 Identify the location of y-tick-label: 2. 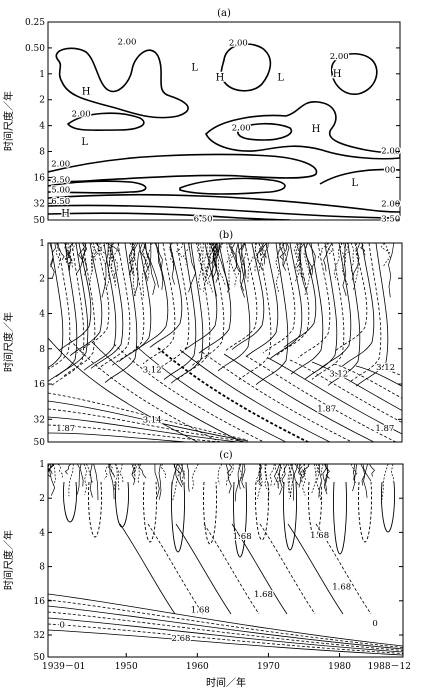
(42, 279).